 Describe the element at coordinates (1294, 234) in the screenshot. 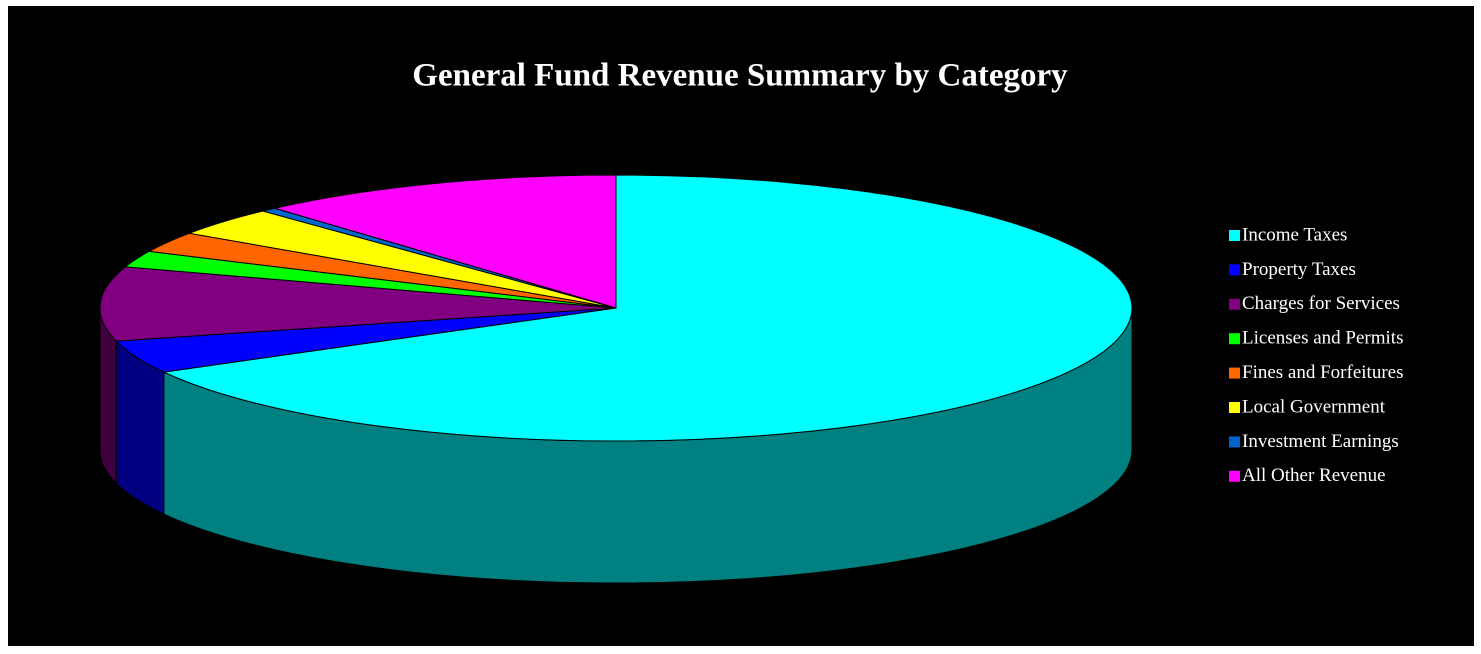

I see `legend-label: Income Taxes` at that location.